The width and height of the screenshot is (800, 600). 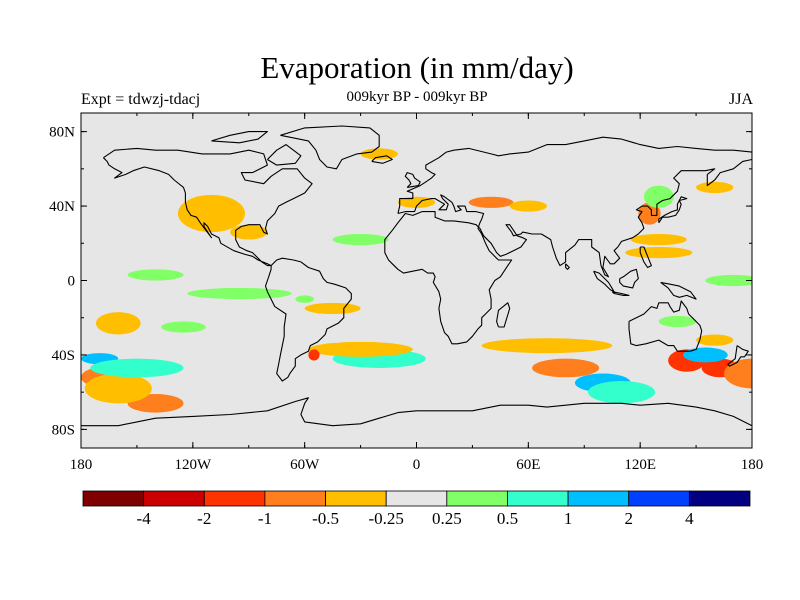 What do you see at coordinates (385, 518) in the screenshot?
I see `colorbar-label: -0.25` at bounding box center [385, 518].